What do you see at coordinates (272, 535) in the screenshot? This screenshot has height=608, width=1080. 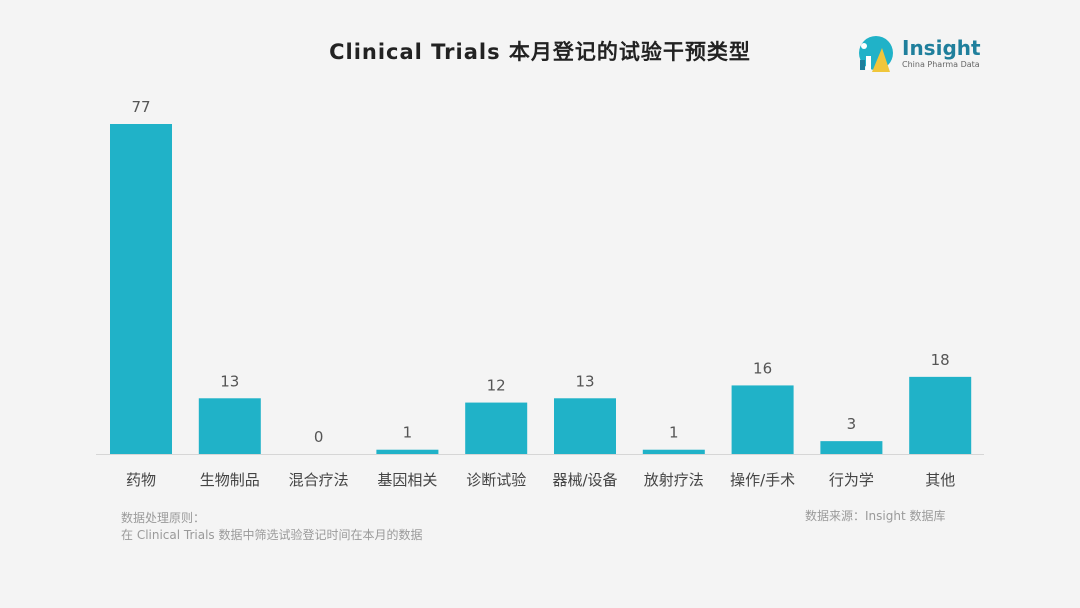 I see `note-line-2: 在 Clinical Trials 数据中筛选试验登记时间在本月的数据` at bounding box center [272, 535].